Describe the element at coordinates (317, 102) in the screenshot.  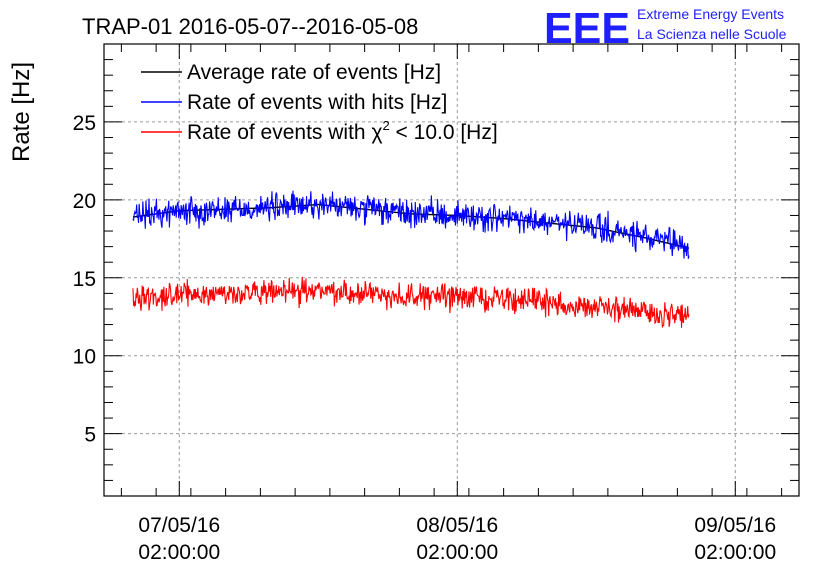
I see `legend-label-1: Rate of events with hits [Hz]` at that location.